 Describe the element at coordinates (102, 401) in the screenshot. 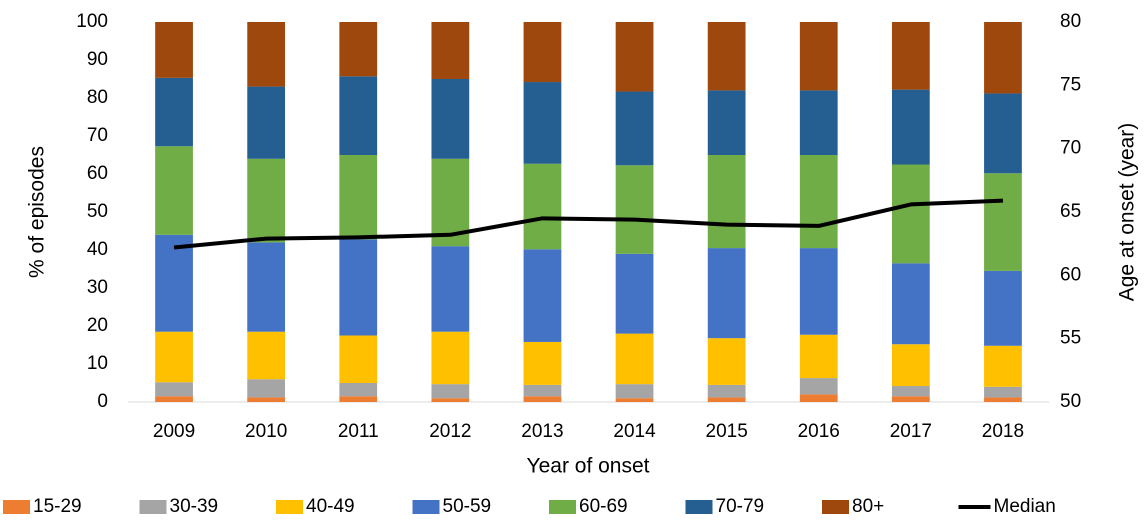

I see `y-tick-label: 0` at that location.